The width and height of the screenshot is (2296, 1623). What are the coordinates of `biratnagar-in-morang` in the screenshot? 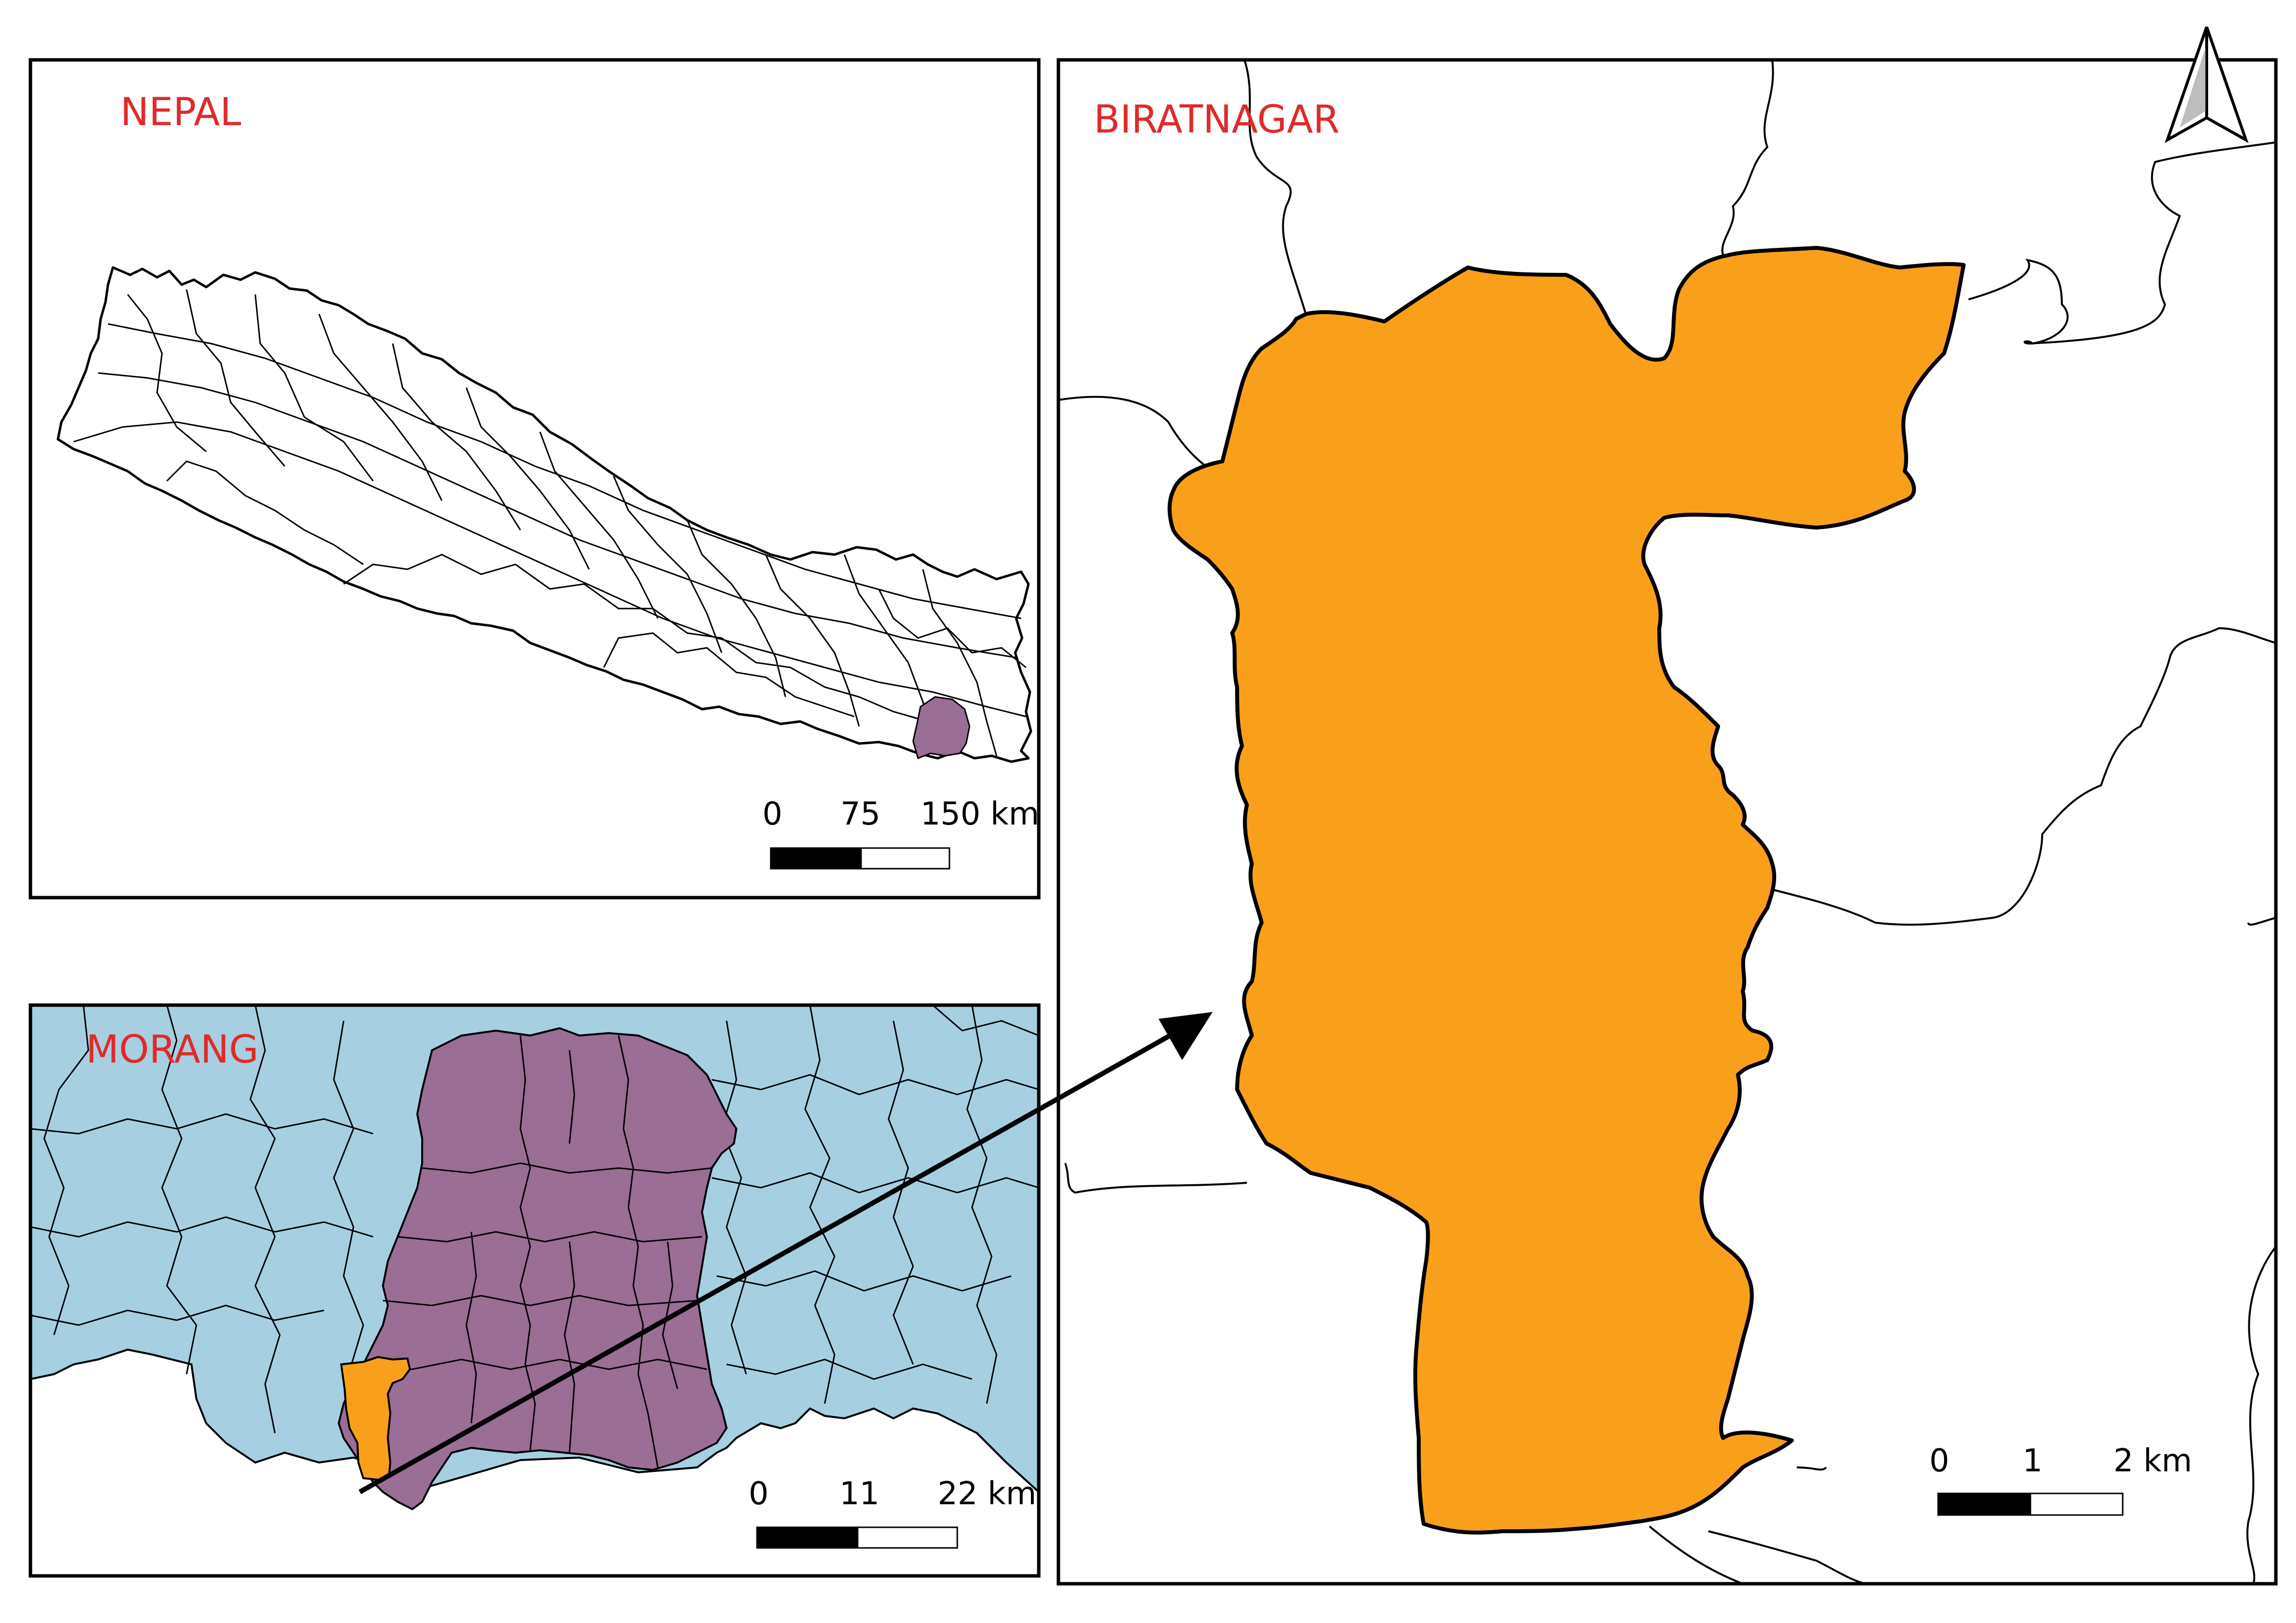 It's located at (375, 1418).